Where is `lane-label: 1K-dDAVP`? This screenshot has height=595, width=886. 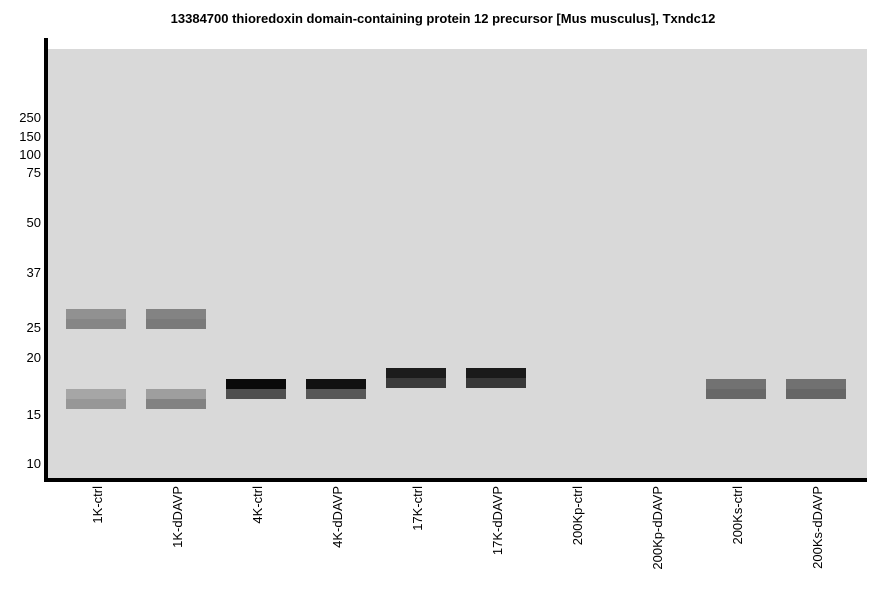 lane-label: 1K-dDAVP is located at coordinates (177, 539).